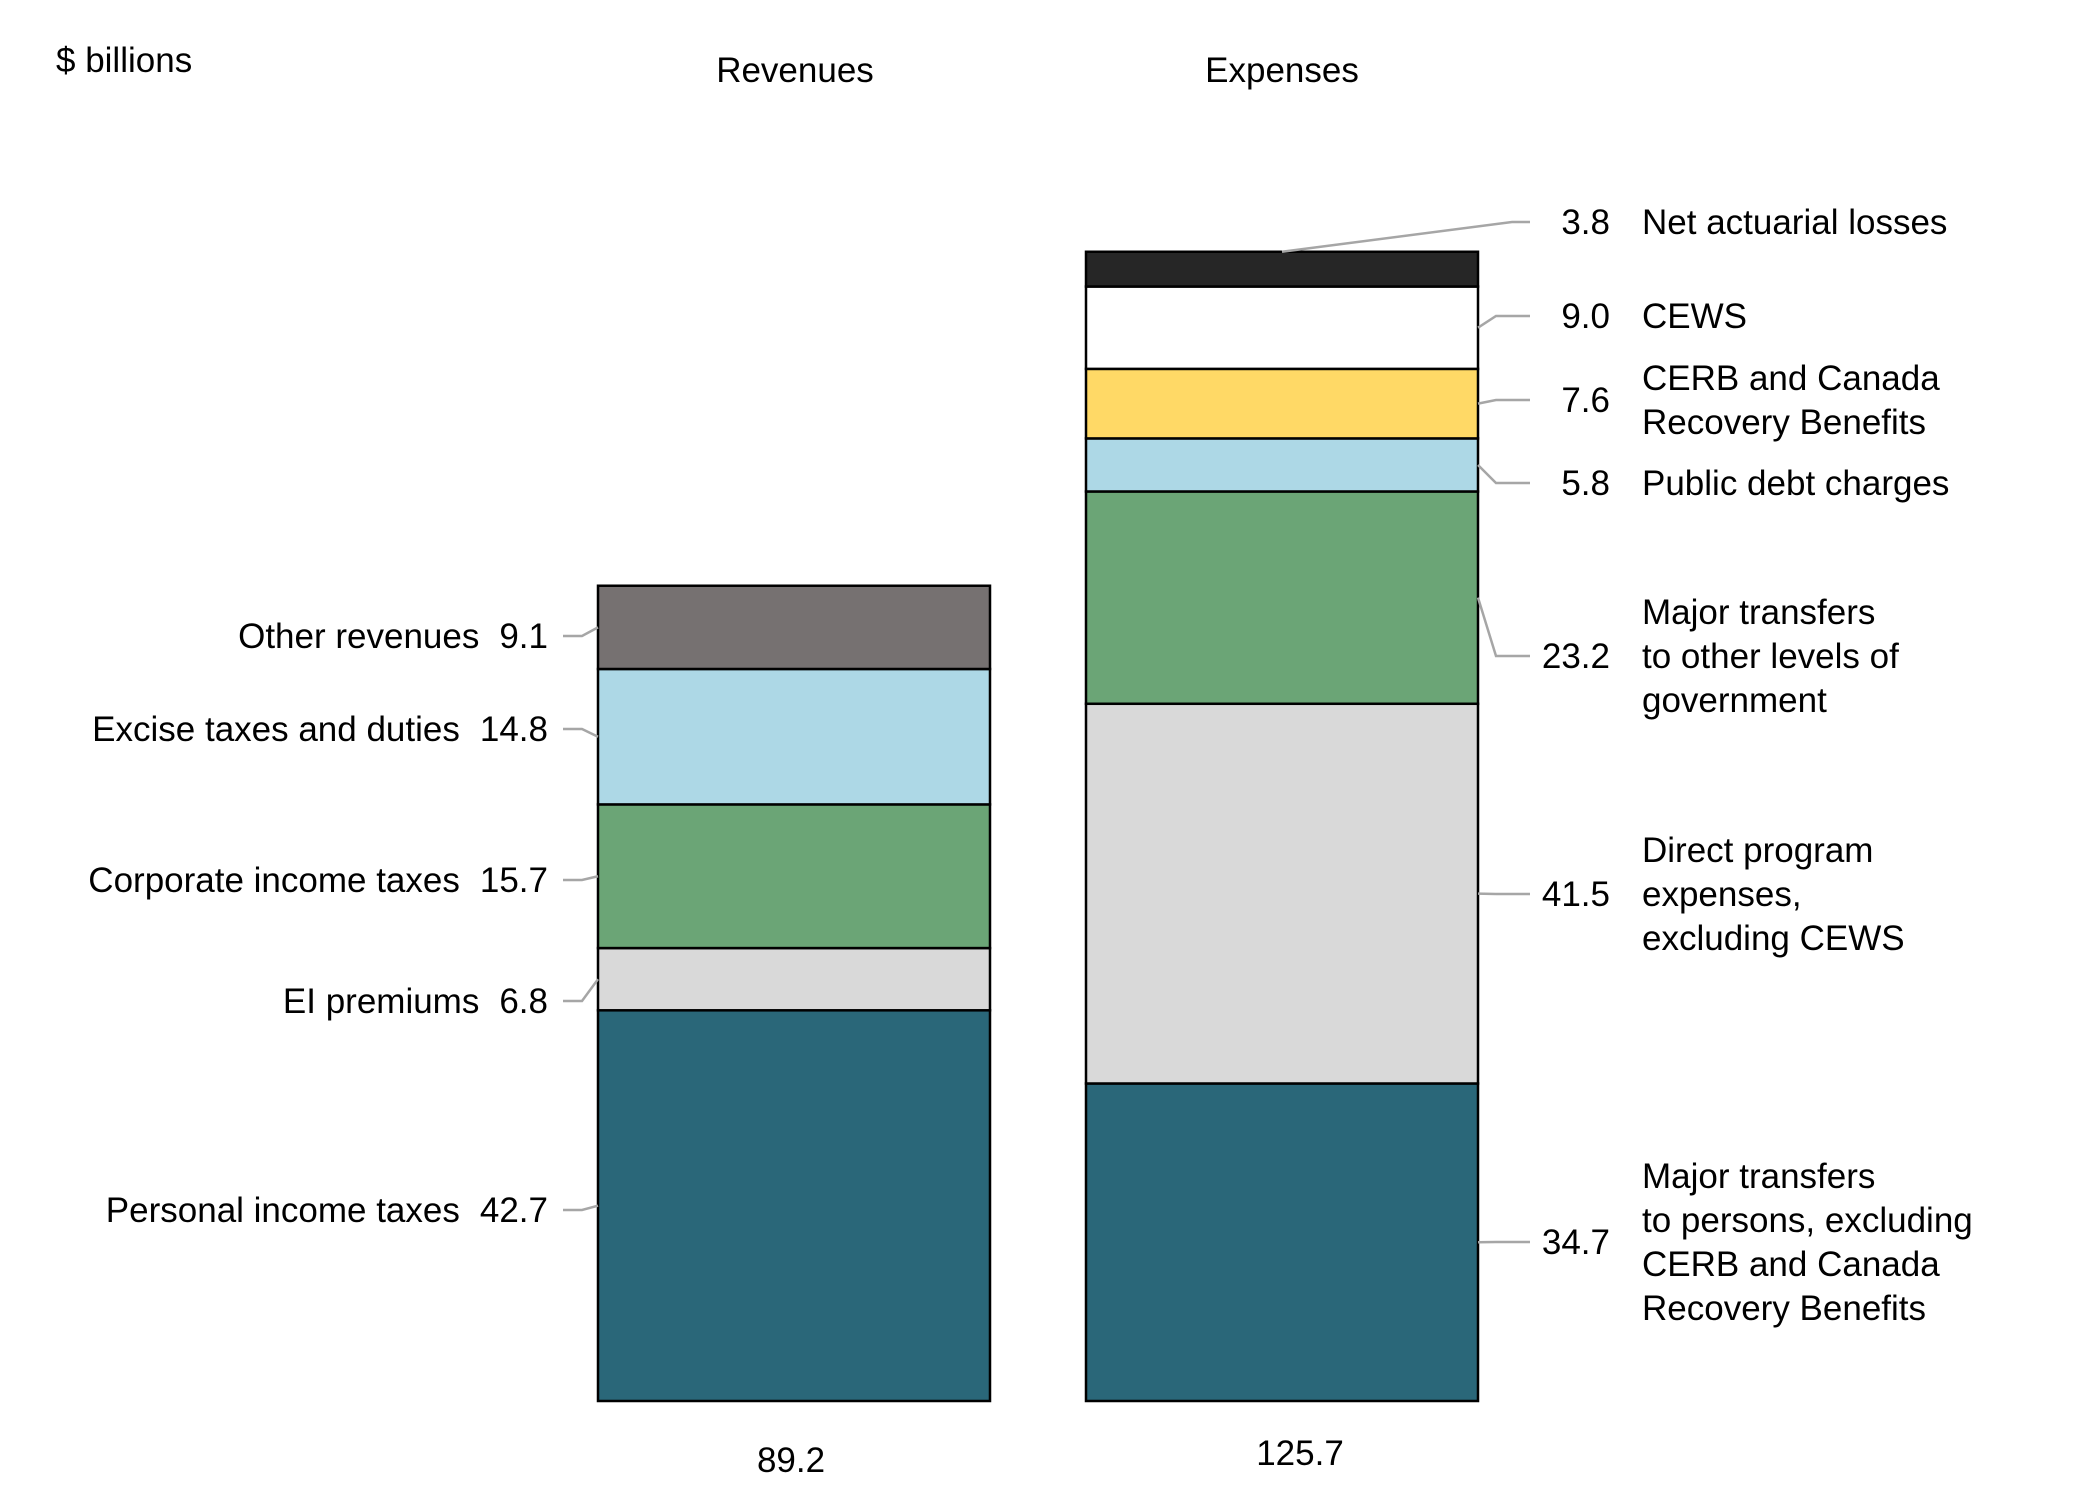  I want to click on revenues-value-label: 15.7, so click(514, 880).